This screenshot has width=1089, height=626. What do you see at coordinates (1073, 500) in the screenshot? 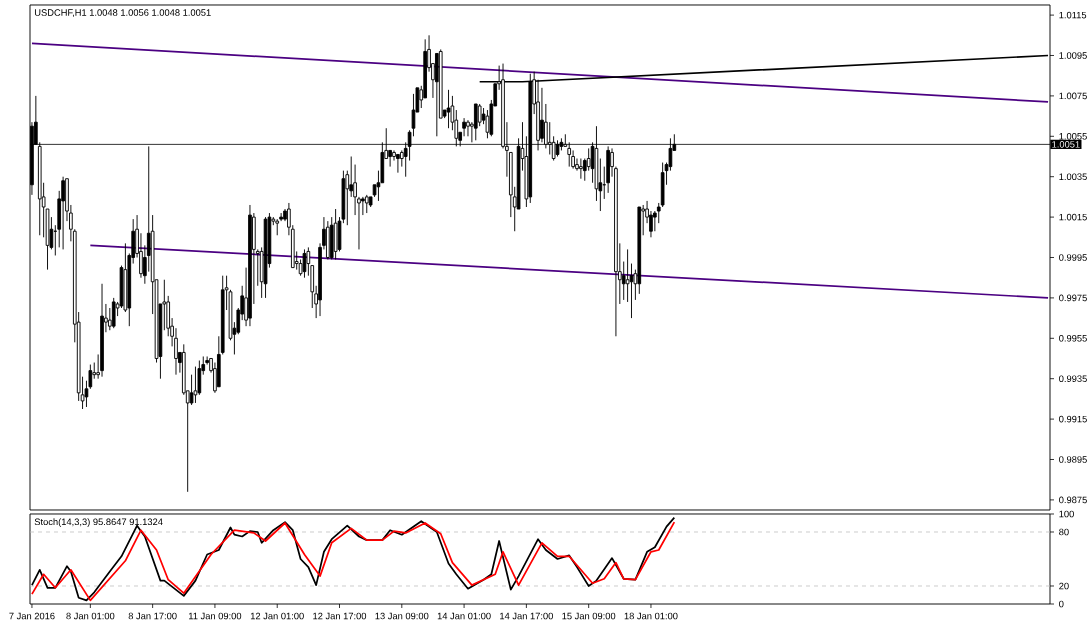
I see `y-tick-label: 0.9875` at bounding box center [1073, 500].